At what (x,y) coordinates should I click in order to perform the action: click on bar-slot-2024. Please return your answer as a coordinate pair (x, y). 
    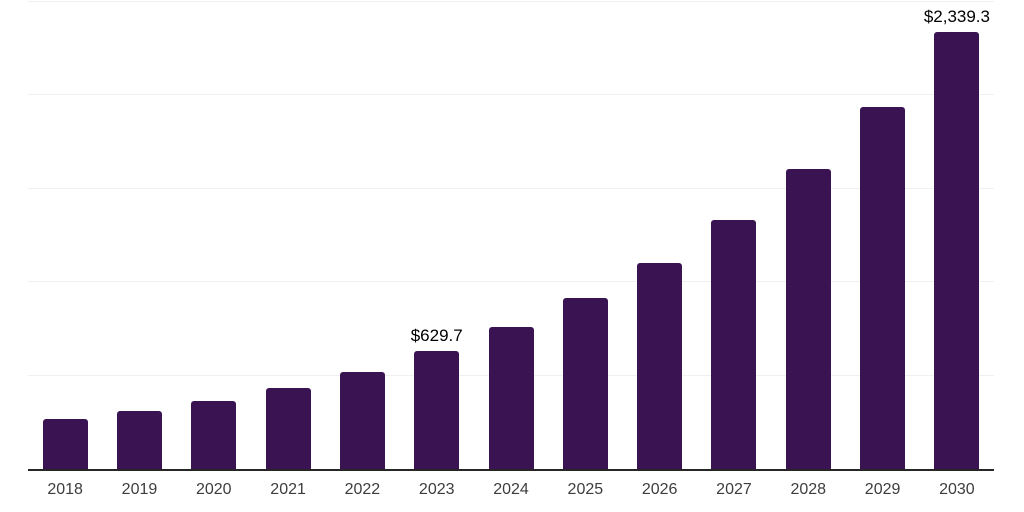
    Looking at the image, I should click on (511, 235).